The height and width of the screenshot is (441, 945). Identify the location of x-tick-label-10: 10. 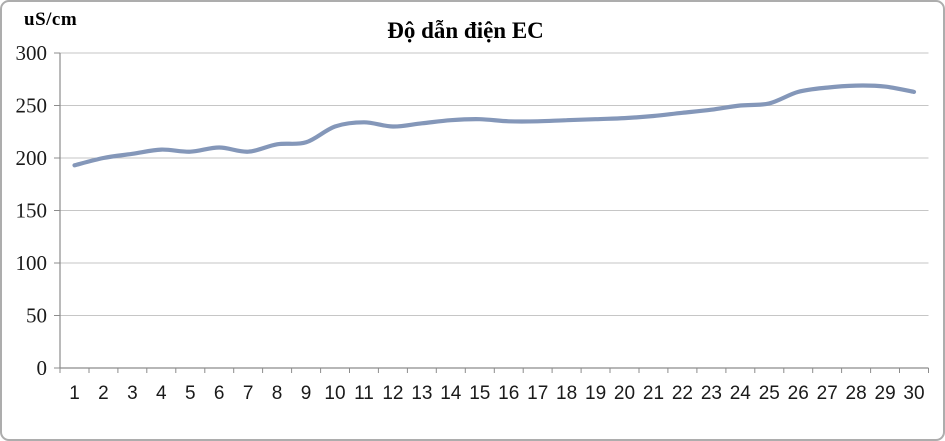
(334, 393).